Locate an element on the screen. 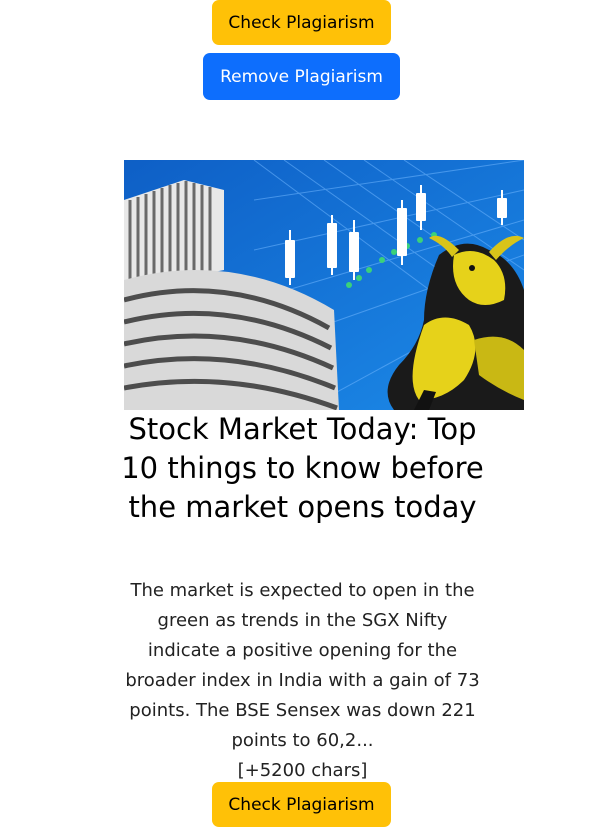 This screenshot has height=830, width=605. check-plagiarism-button-bottom: Check Plagiarism is located at coordinates (301, 804).